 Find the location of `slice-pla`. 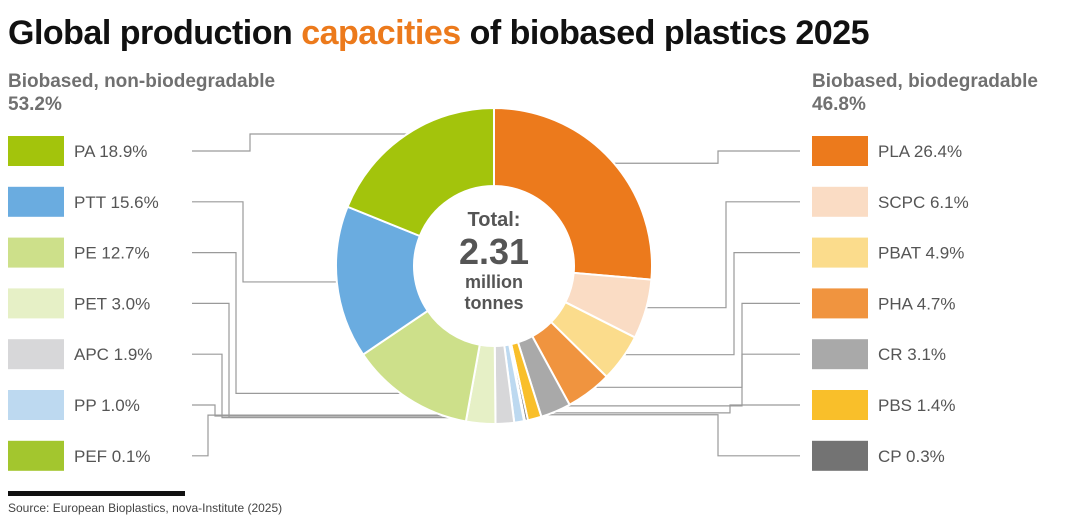

slice-pla is located at coordinates (573, 193).